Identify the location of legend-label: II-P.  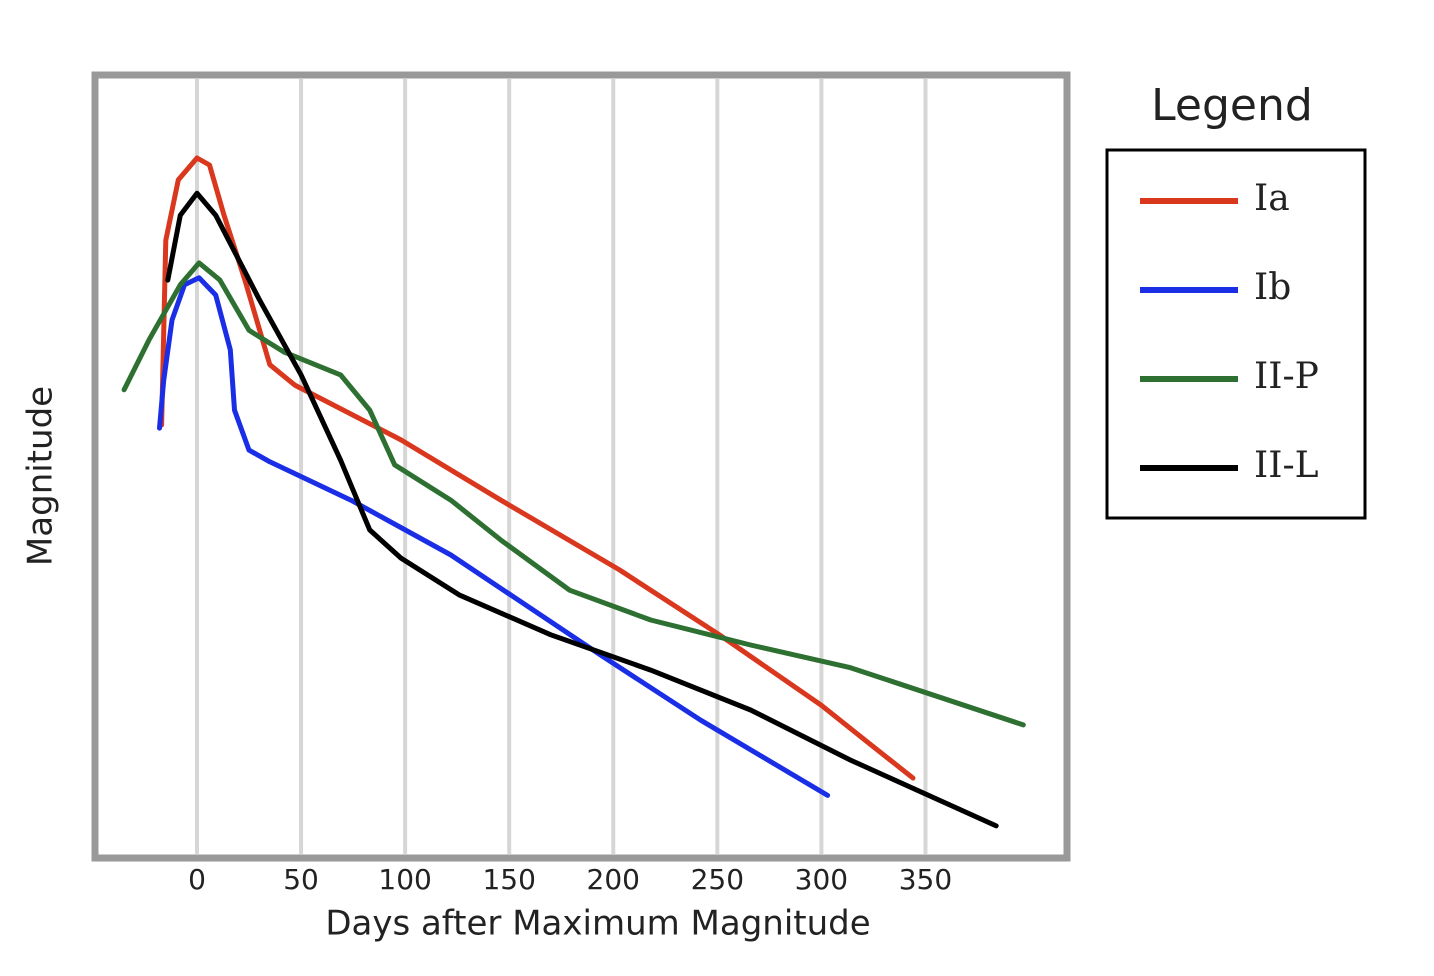
(1286, 376).